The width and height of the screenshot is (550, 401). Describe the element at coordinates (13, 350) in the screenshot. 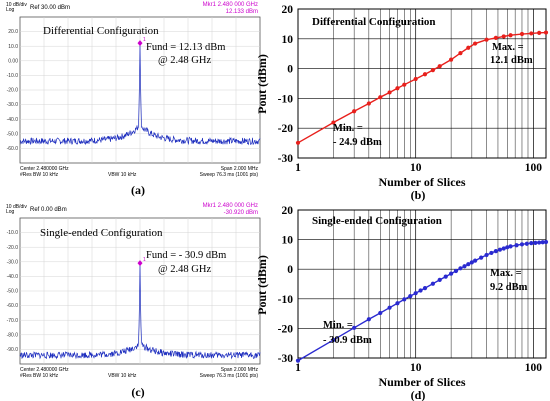

I see `y-tick-label: -90.0` at that location.